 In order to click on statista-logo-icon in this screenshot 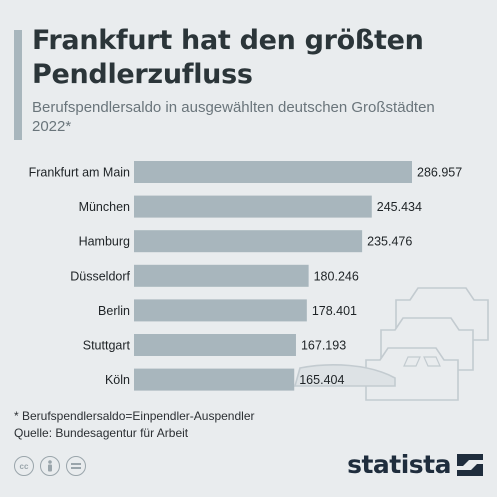, I will do `click(470, 464)`.